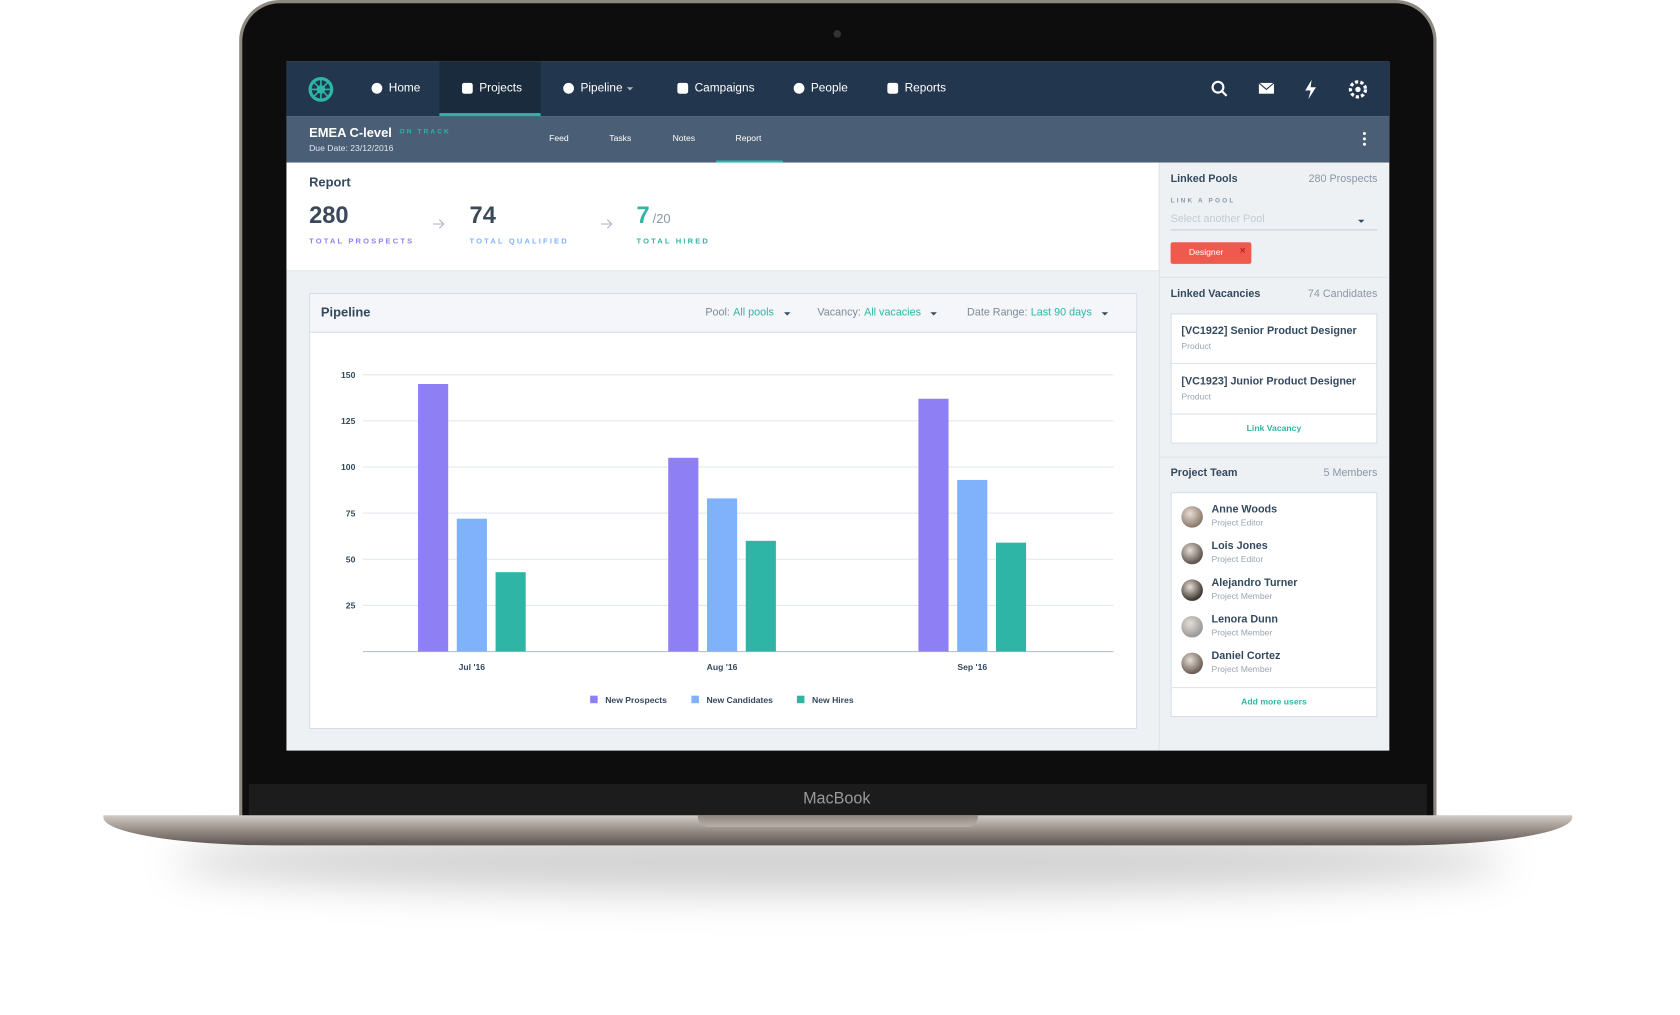 The width and height of the screenshot is (1680, 1015). What do you see at coordinates (351, 606) in the screenshot?
I see `y-tick-label: 25` at bounding box center [351, 606].